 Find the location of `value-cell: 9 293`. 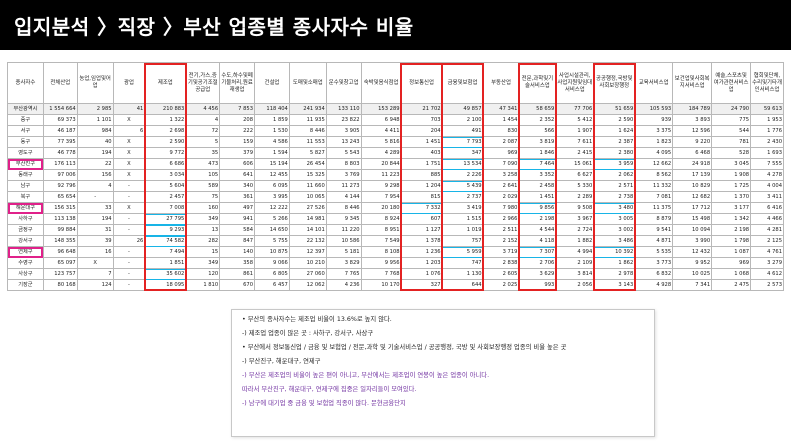

value-cell: 9 293 is located at coordinates (165, 230).